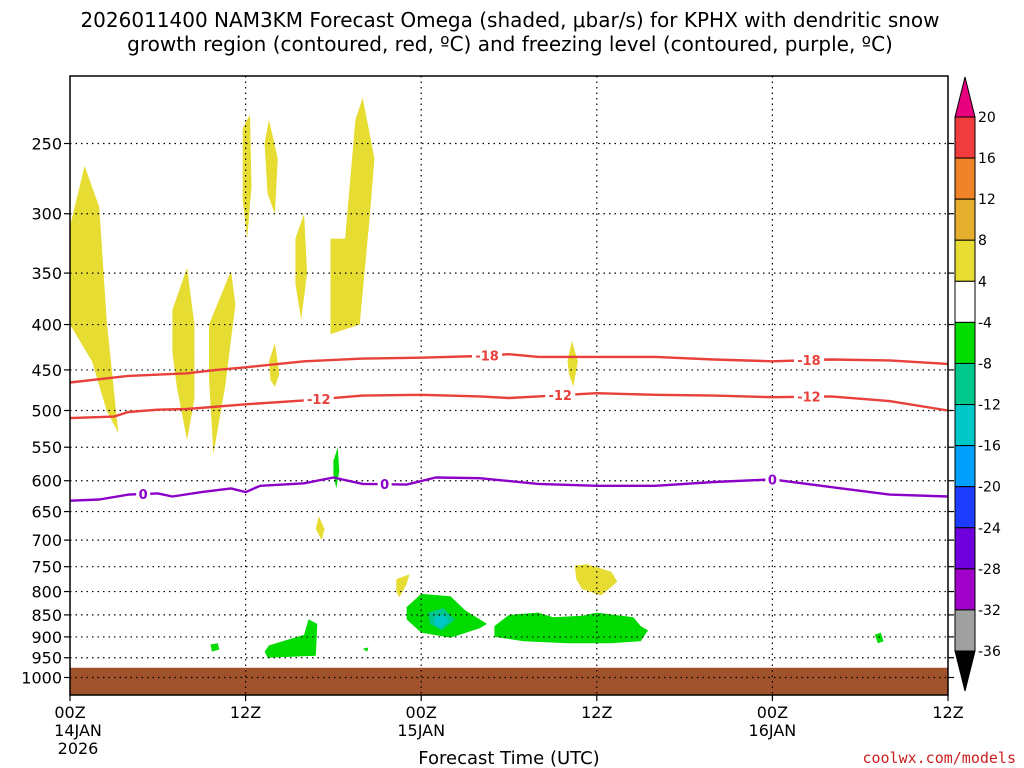 This screenshot has width=1024, height=768. I want to click on y-tick-label: 400, so click(46, 325).